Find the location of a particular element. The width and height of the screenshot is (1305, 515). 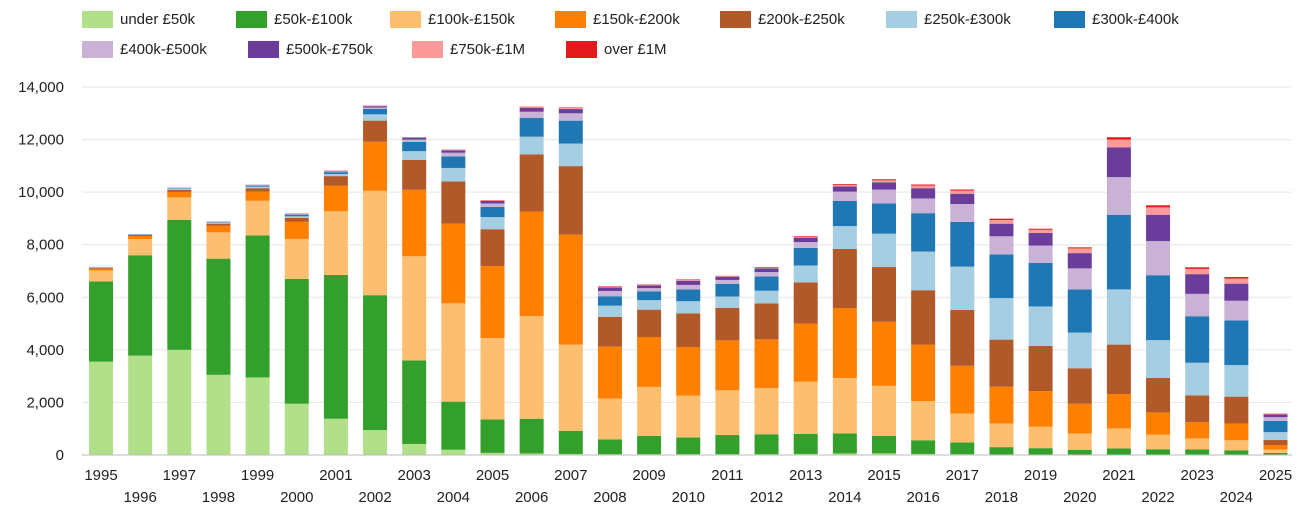

legend-label: £300k-£400k is located at coordinates (1135, 19).